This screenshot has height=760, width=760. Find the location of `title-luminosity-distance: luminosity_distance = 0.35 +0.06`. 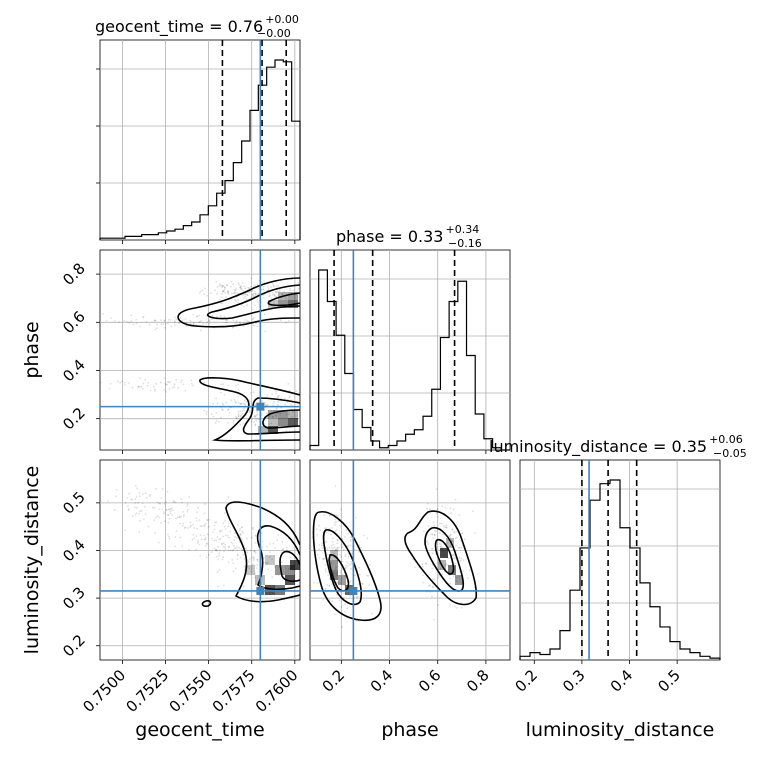

title-luminosity-distance: luminosity_distance = 0.35 +0.06 is located at coordinates (616, 445).